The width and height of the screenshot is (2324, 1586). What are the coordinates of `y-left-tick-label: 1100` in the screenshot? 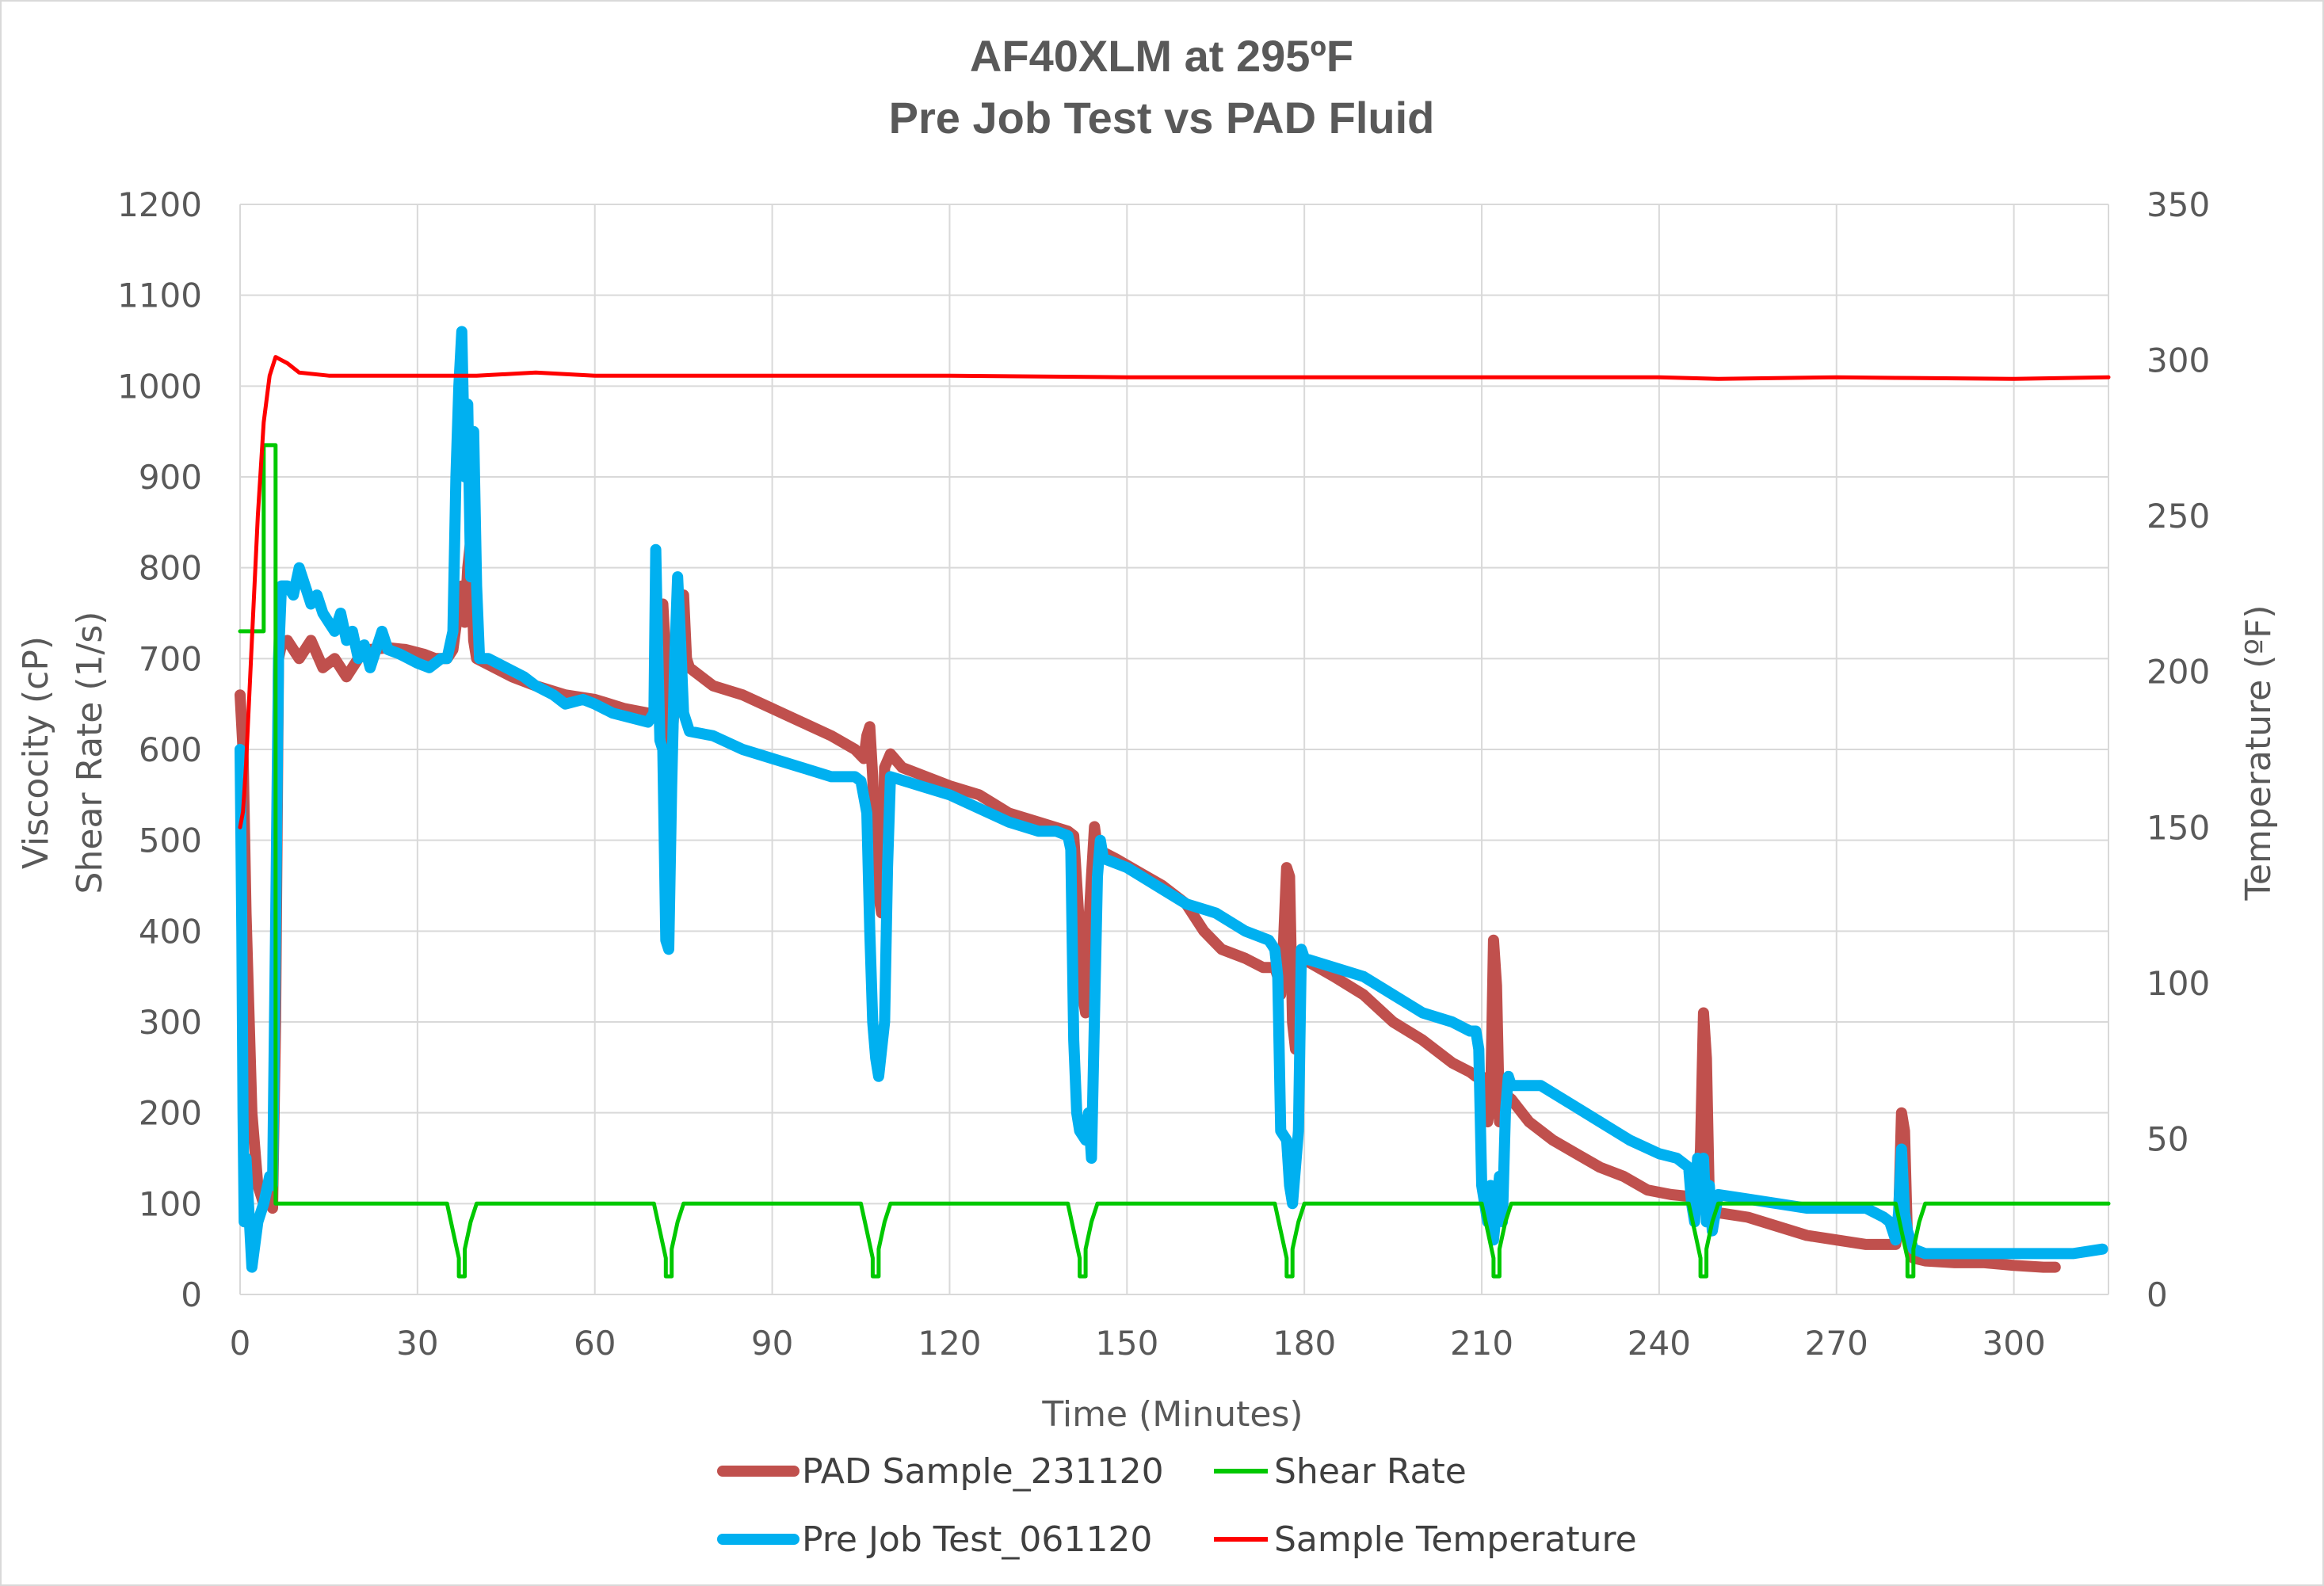 It's located at (159, 296).